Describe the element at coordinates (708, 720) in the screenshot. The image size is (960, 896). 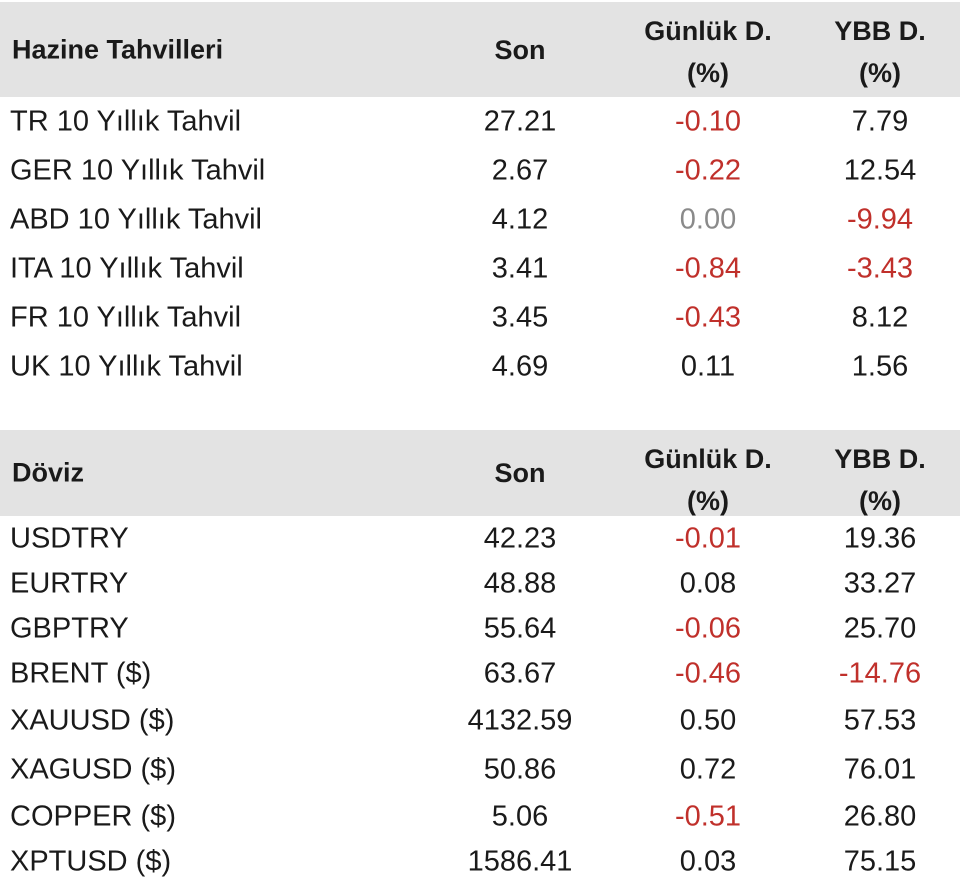
I see `fx-daily-change-cell: 0.50` at that location.